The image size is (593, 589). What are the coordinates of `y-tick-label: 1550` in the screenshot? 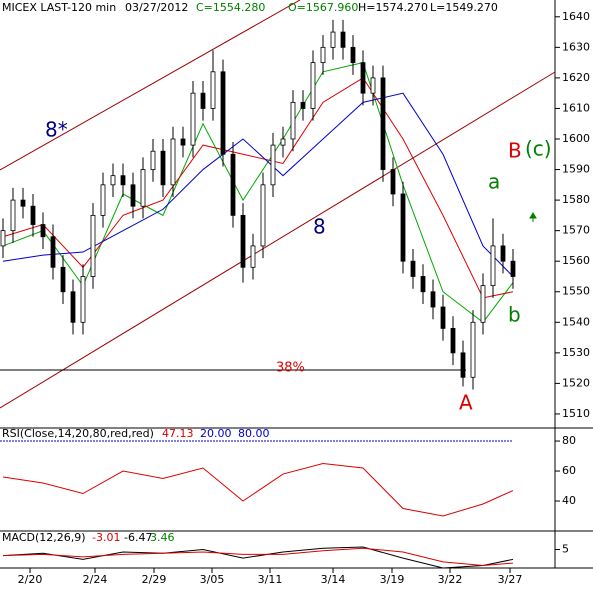 It's located at (576, 291).